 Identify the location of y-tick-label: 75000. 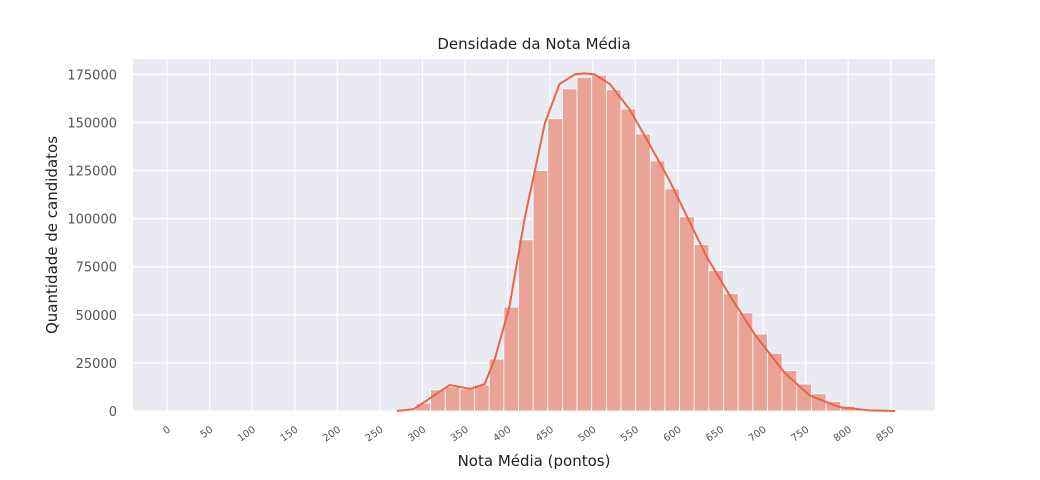
(96, 268).